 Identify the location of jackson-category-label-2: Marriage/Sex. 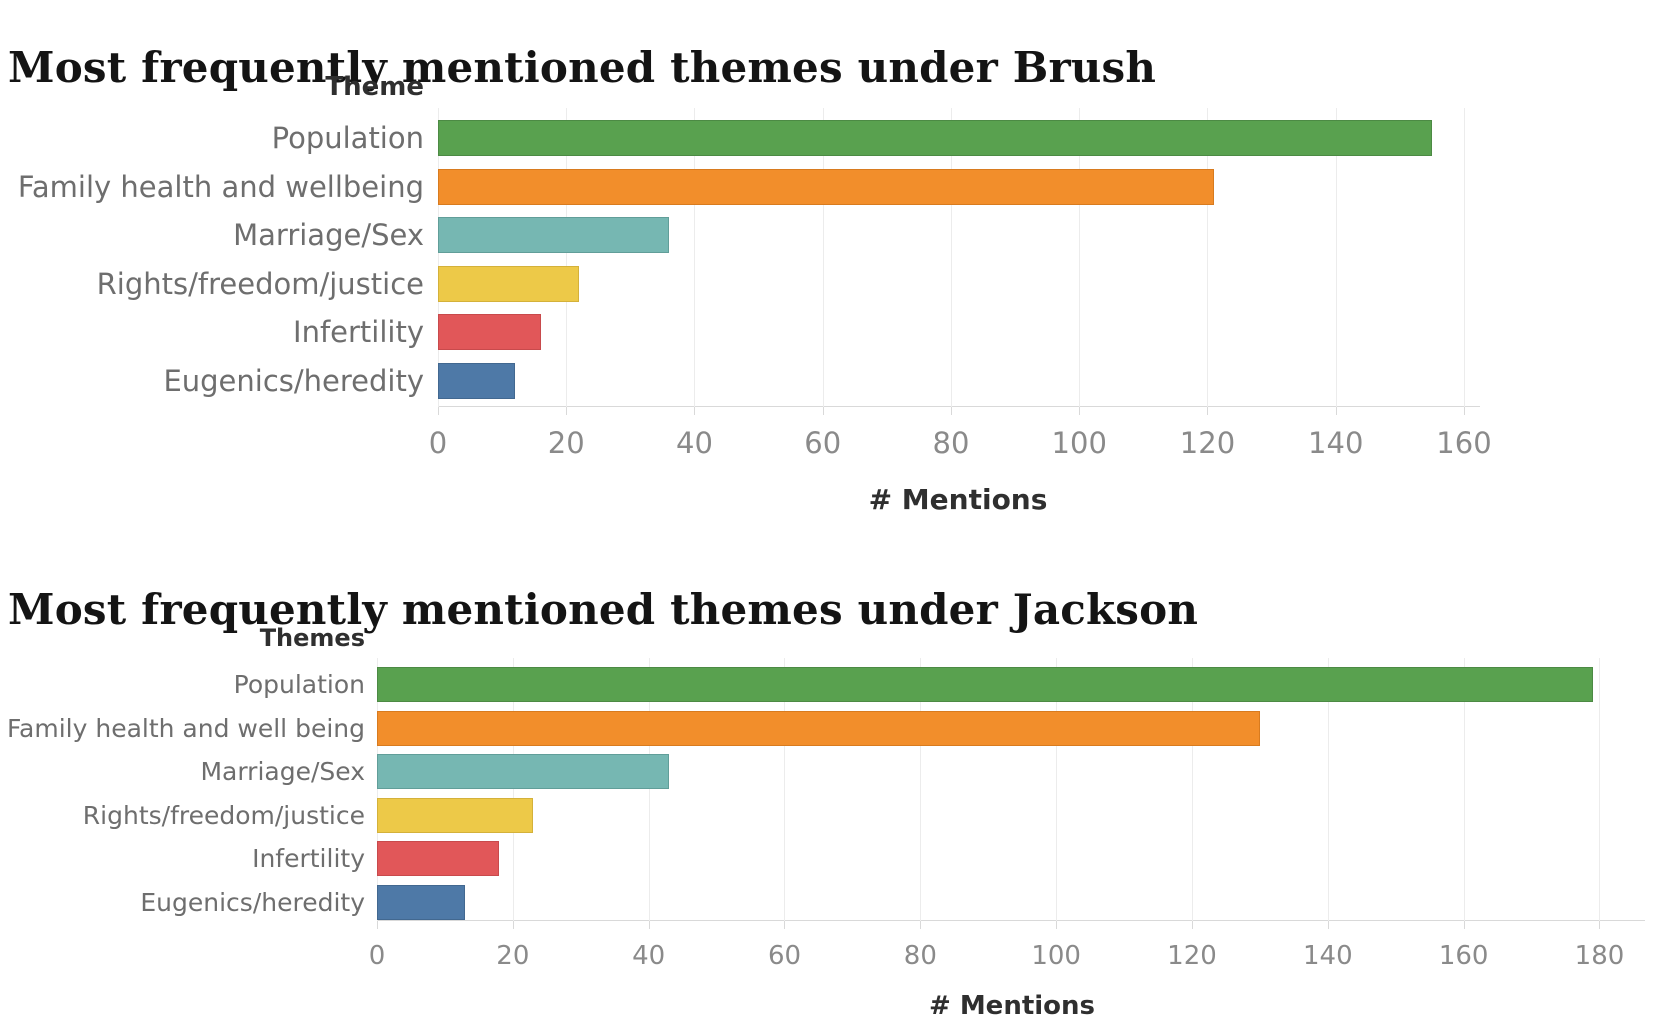
(282, 772).